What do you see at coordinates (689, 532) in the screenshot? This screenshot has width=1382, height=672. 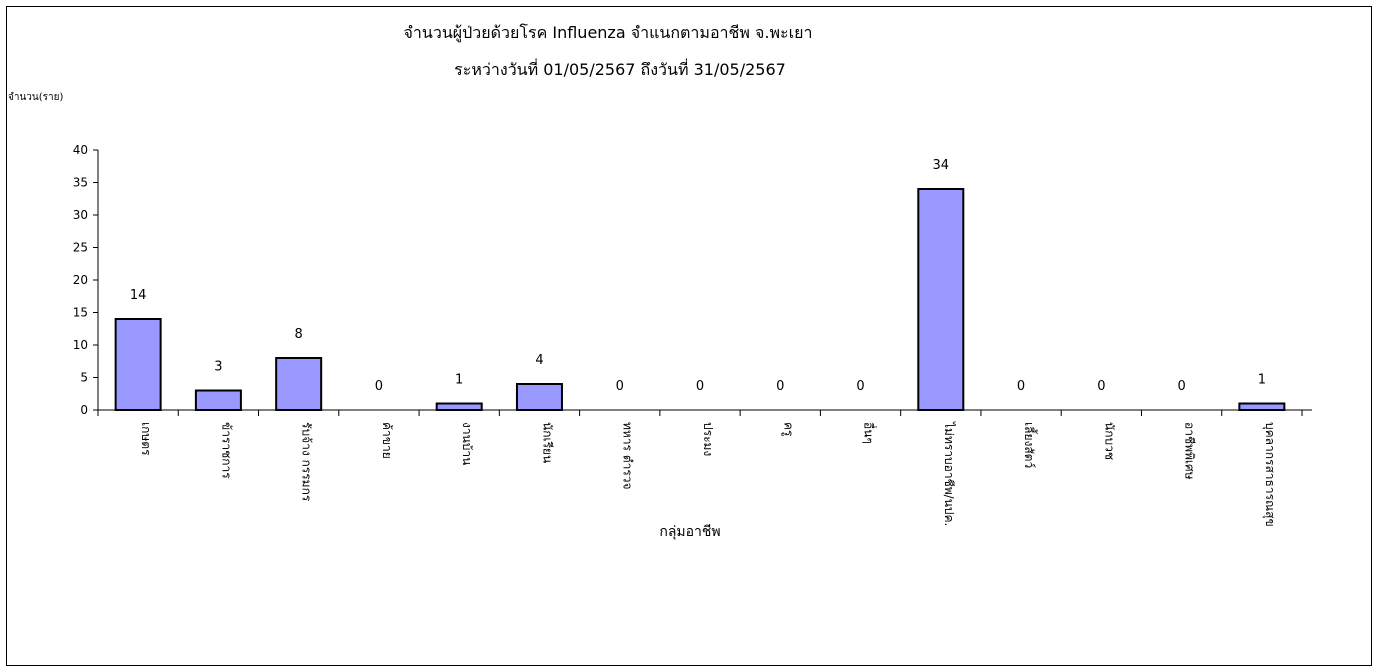 I see `x-axis-label: กลุ่มอาชีพ` at bounding box center [689, 532].